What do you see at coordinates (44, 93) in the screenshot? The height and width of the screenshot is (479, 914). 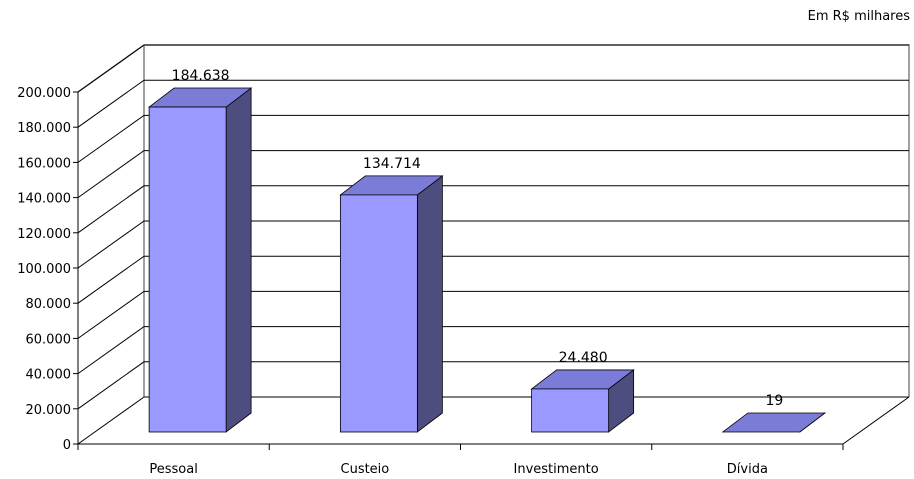 I see `y-tick-label: 200.000` at bounding box center [44, 93].